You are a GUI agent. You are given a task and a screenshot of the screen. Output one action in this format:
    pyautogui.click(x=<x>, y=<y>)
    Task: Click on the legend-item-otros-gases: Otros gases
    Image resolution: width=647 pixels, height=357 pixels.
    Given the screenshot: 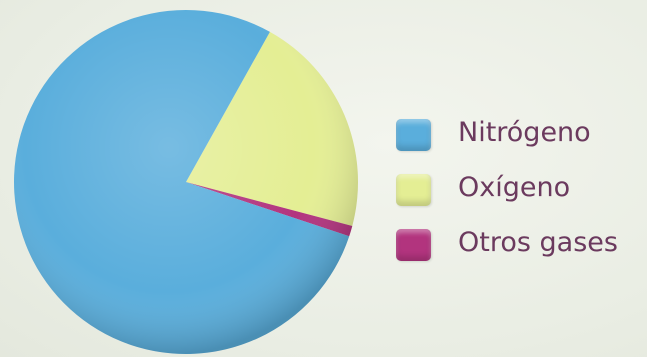 What is the action you would take?
    pyautogui.click(x=521, y=250)
    